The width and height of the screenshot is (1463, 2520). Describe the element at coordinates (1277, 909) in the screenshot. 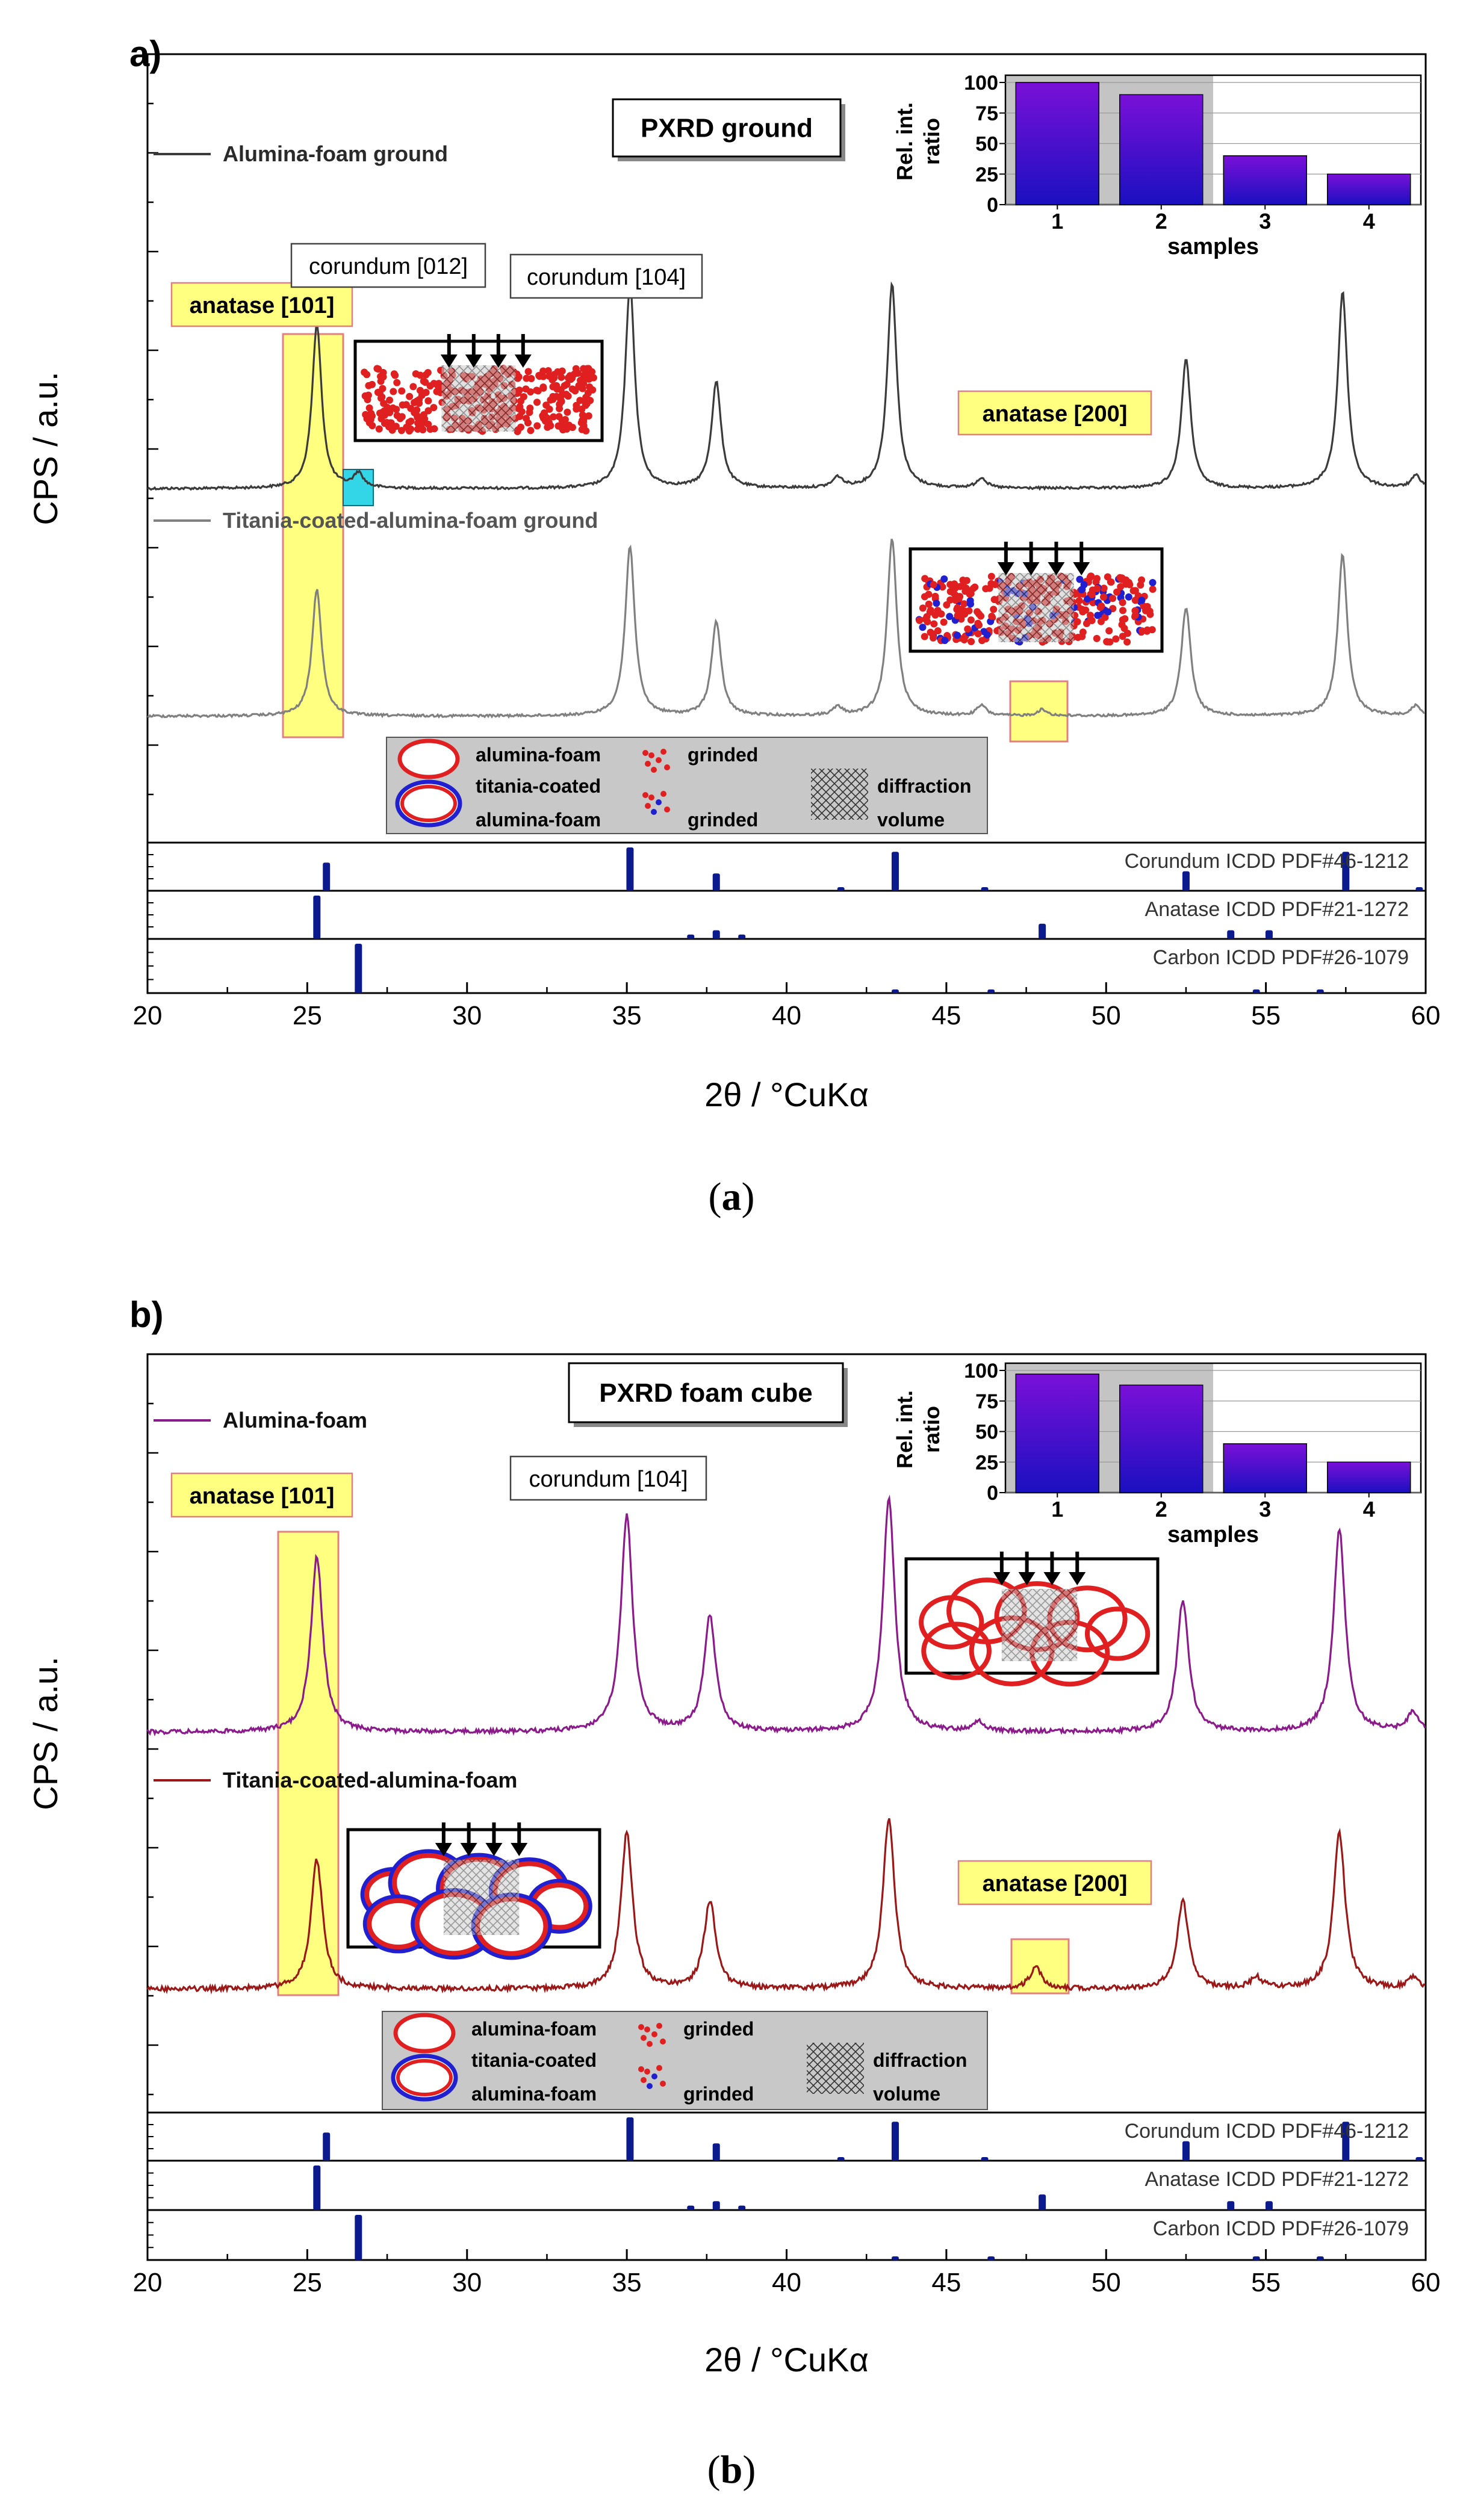

I see `reference-label: Anatase ICDD PDF#21-1272` at that location.